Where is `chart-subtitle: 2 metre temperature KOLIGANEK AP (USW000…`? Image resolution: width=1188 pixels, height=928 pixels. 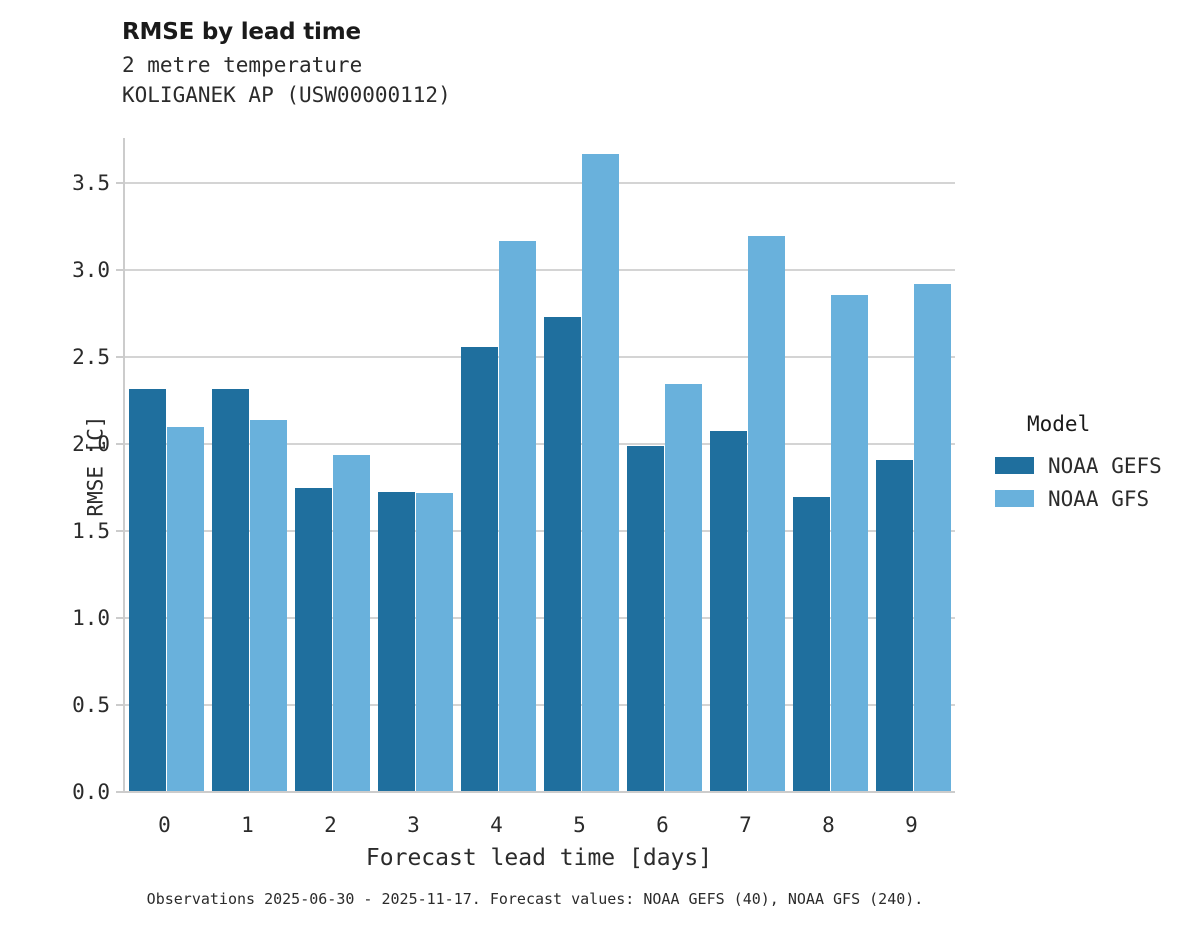
chart-subtitle: 2 metre temperature KOLIGANEK AP (USW000… is located at coordinates (286, 80).